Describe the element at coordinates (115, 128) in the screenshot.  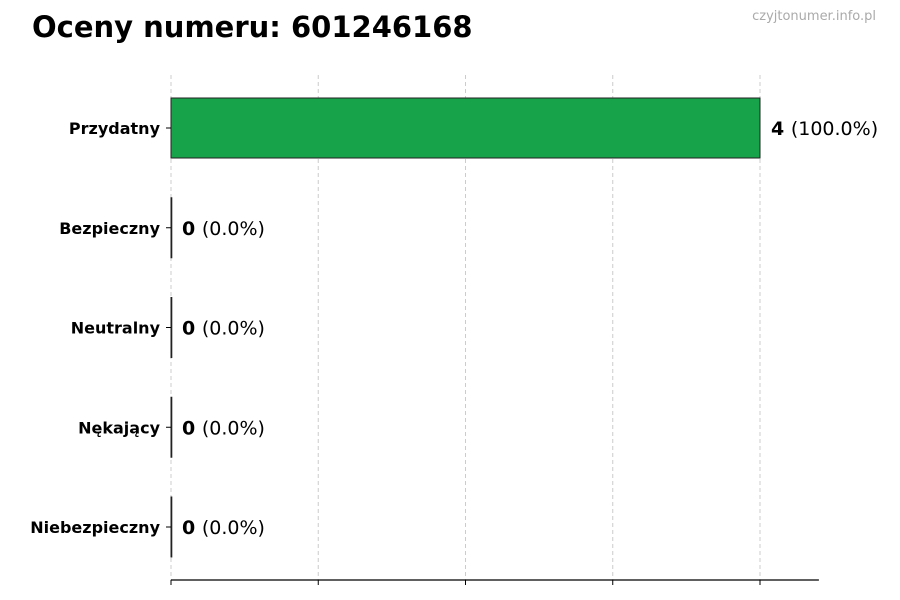
I see `category-label: Przydatny` at that location.